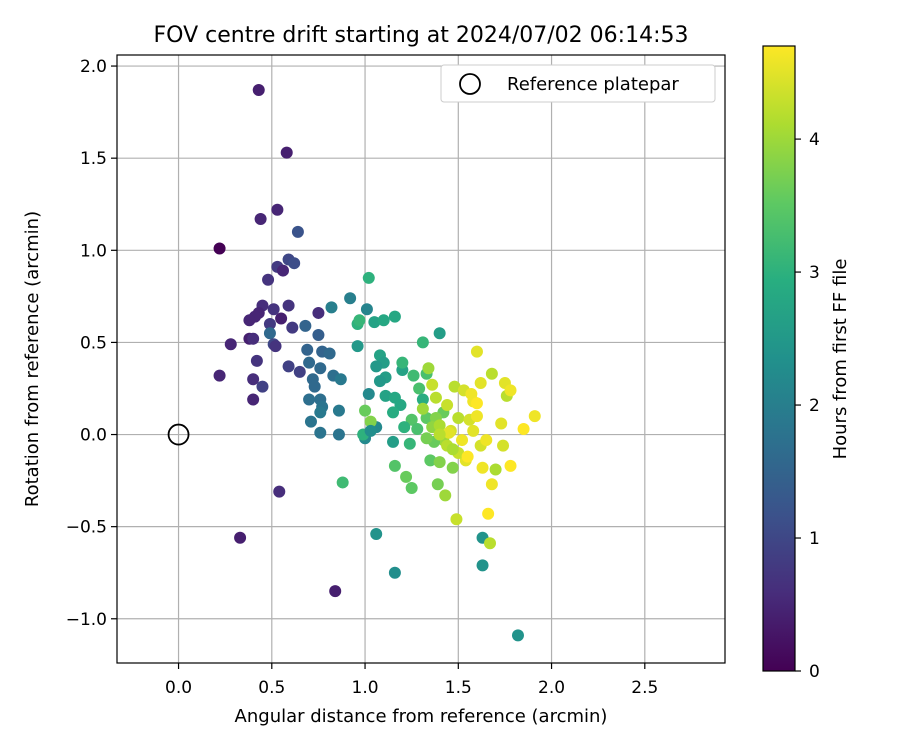 The width and height of the screenshot is (900, 750). Describe the element at coordinates (840, 359) in the screenshot. I see `colorbar-label: Hours from first FF file` at that location.